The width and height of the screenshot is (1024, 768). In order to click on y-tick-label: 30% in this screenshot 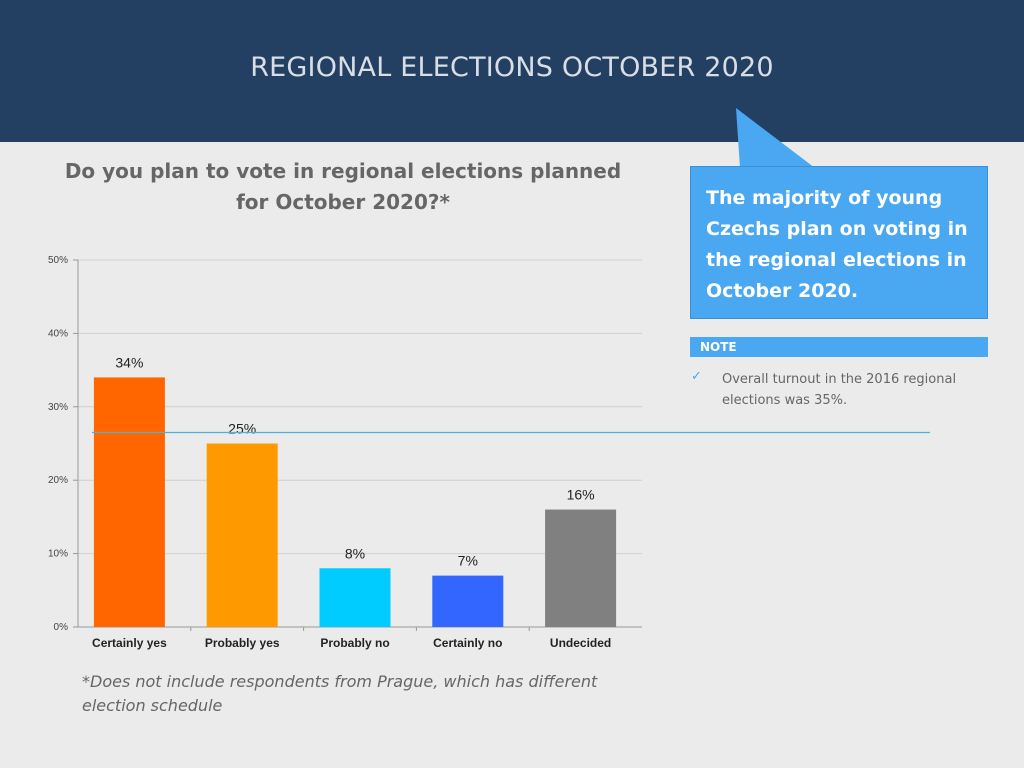, I will do `click(58, 407)`.